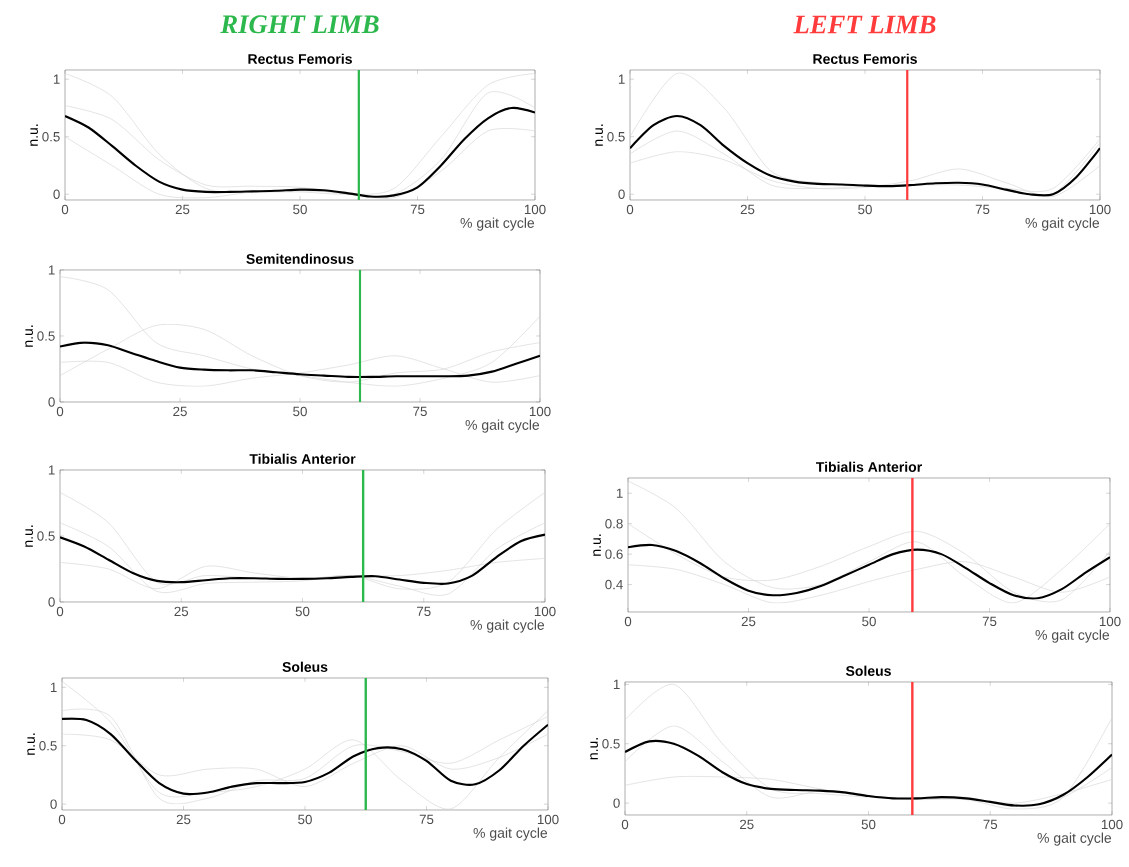 This screenshot has width=1129, height=867. Describe the element at coordinates (864, 24) in the screenshot. I see `text: LEFT LIMB` at that location.